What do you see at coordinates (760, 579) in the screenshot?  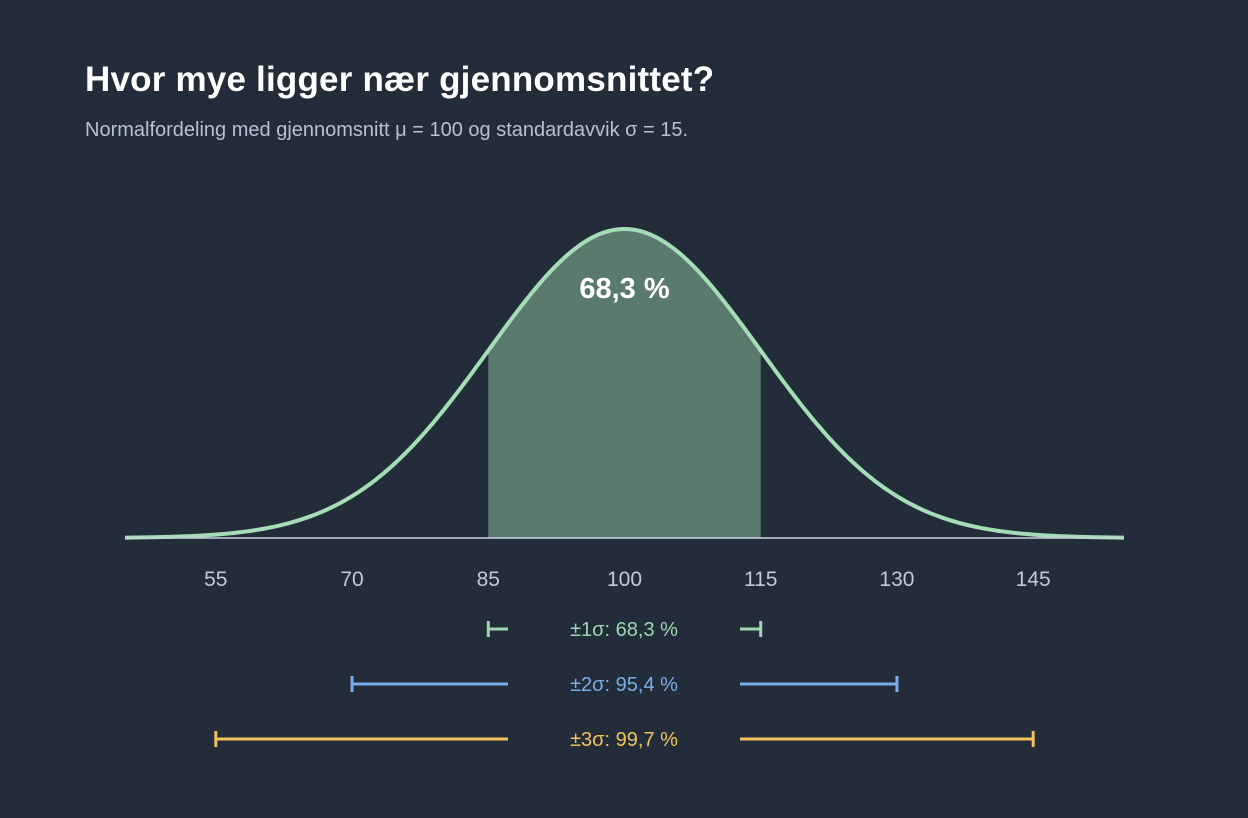 I see `x-tick-label: 115` at bounding box center [760, 579].